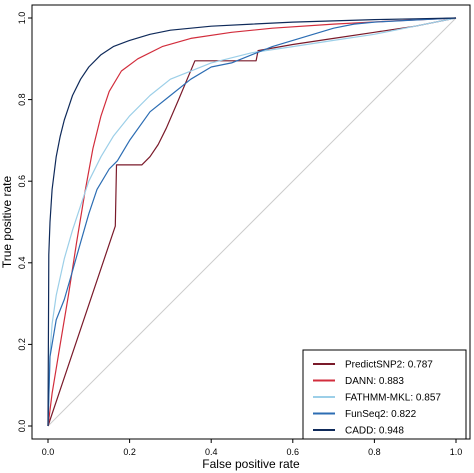 Image resolution: width=474 pixels, height=473 pixels. I want to click on x-tick-label: 0.6, so click(293, 452).